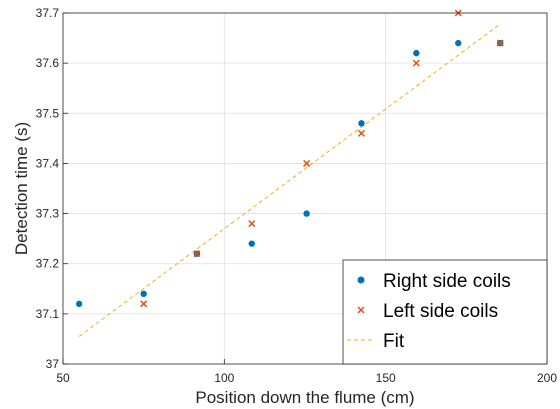 This screenshot has width=560, height=409. I want to click on y-tick-label: 37.4, so click(48, 163).